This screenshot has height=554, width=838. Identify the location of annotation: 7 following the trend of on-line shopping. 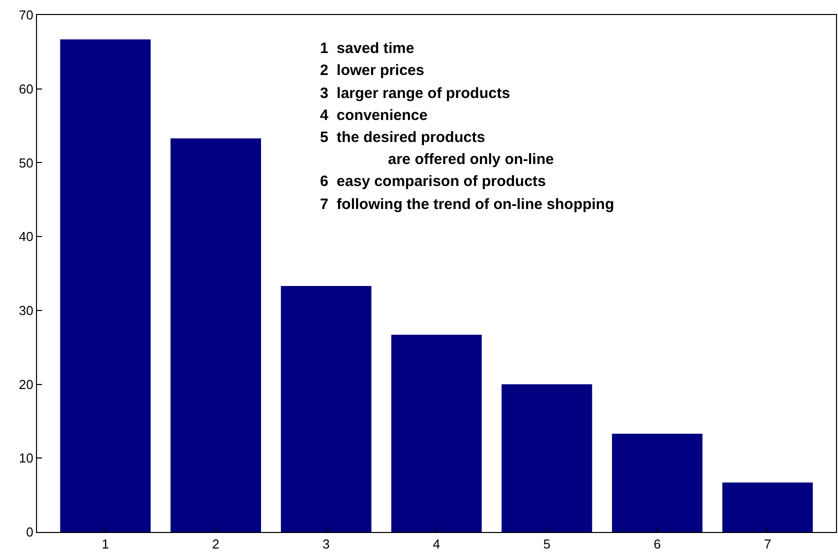
(467, 204).